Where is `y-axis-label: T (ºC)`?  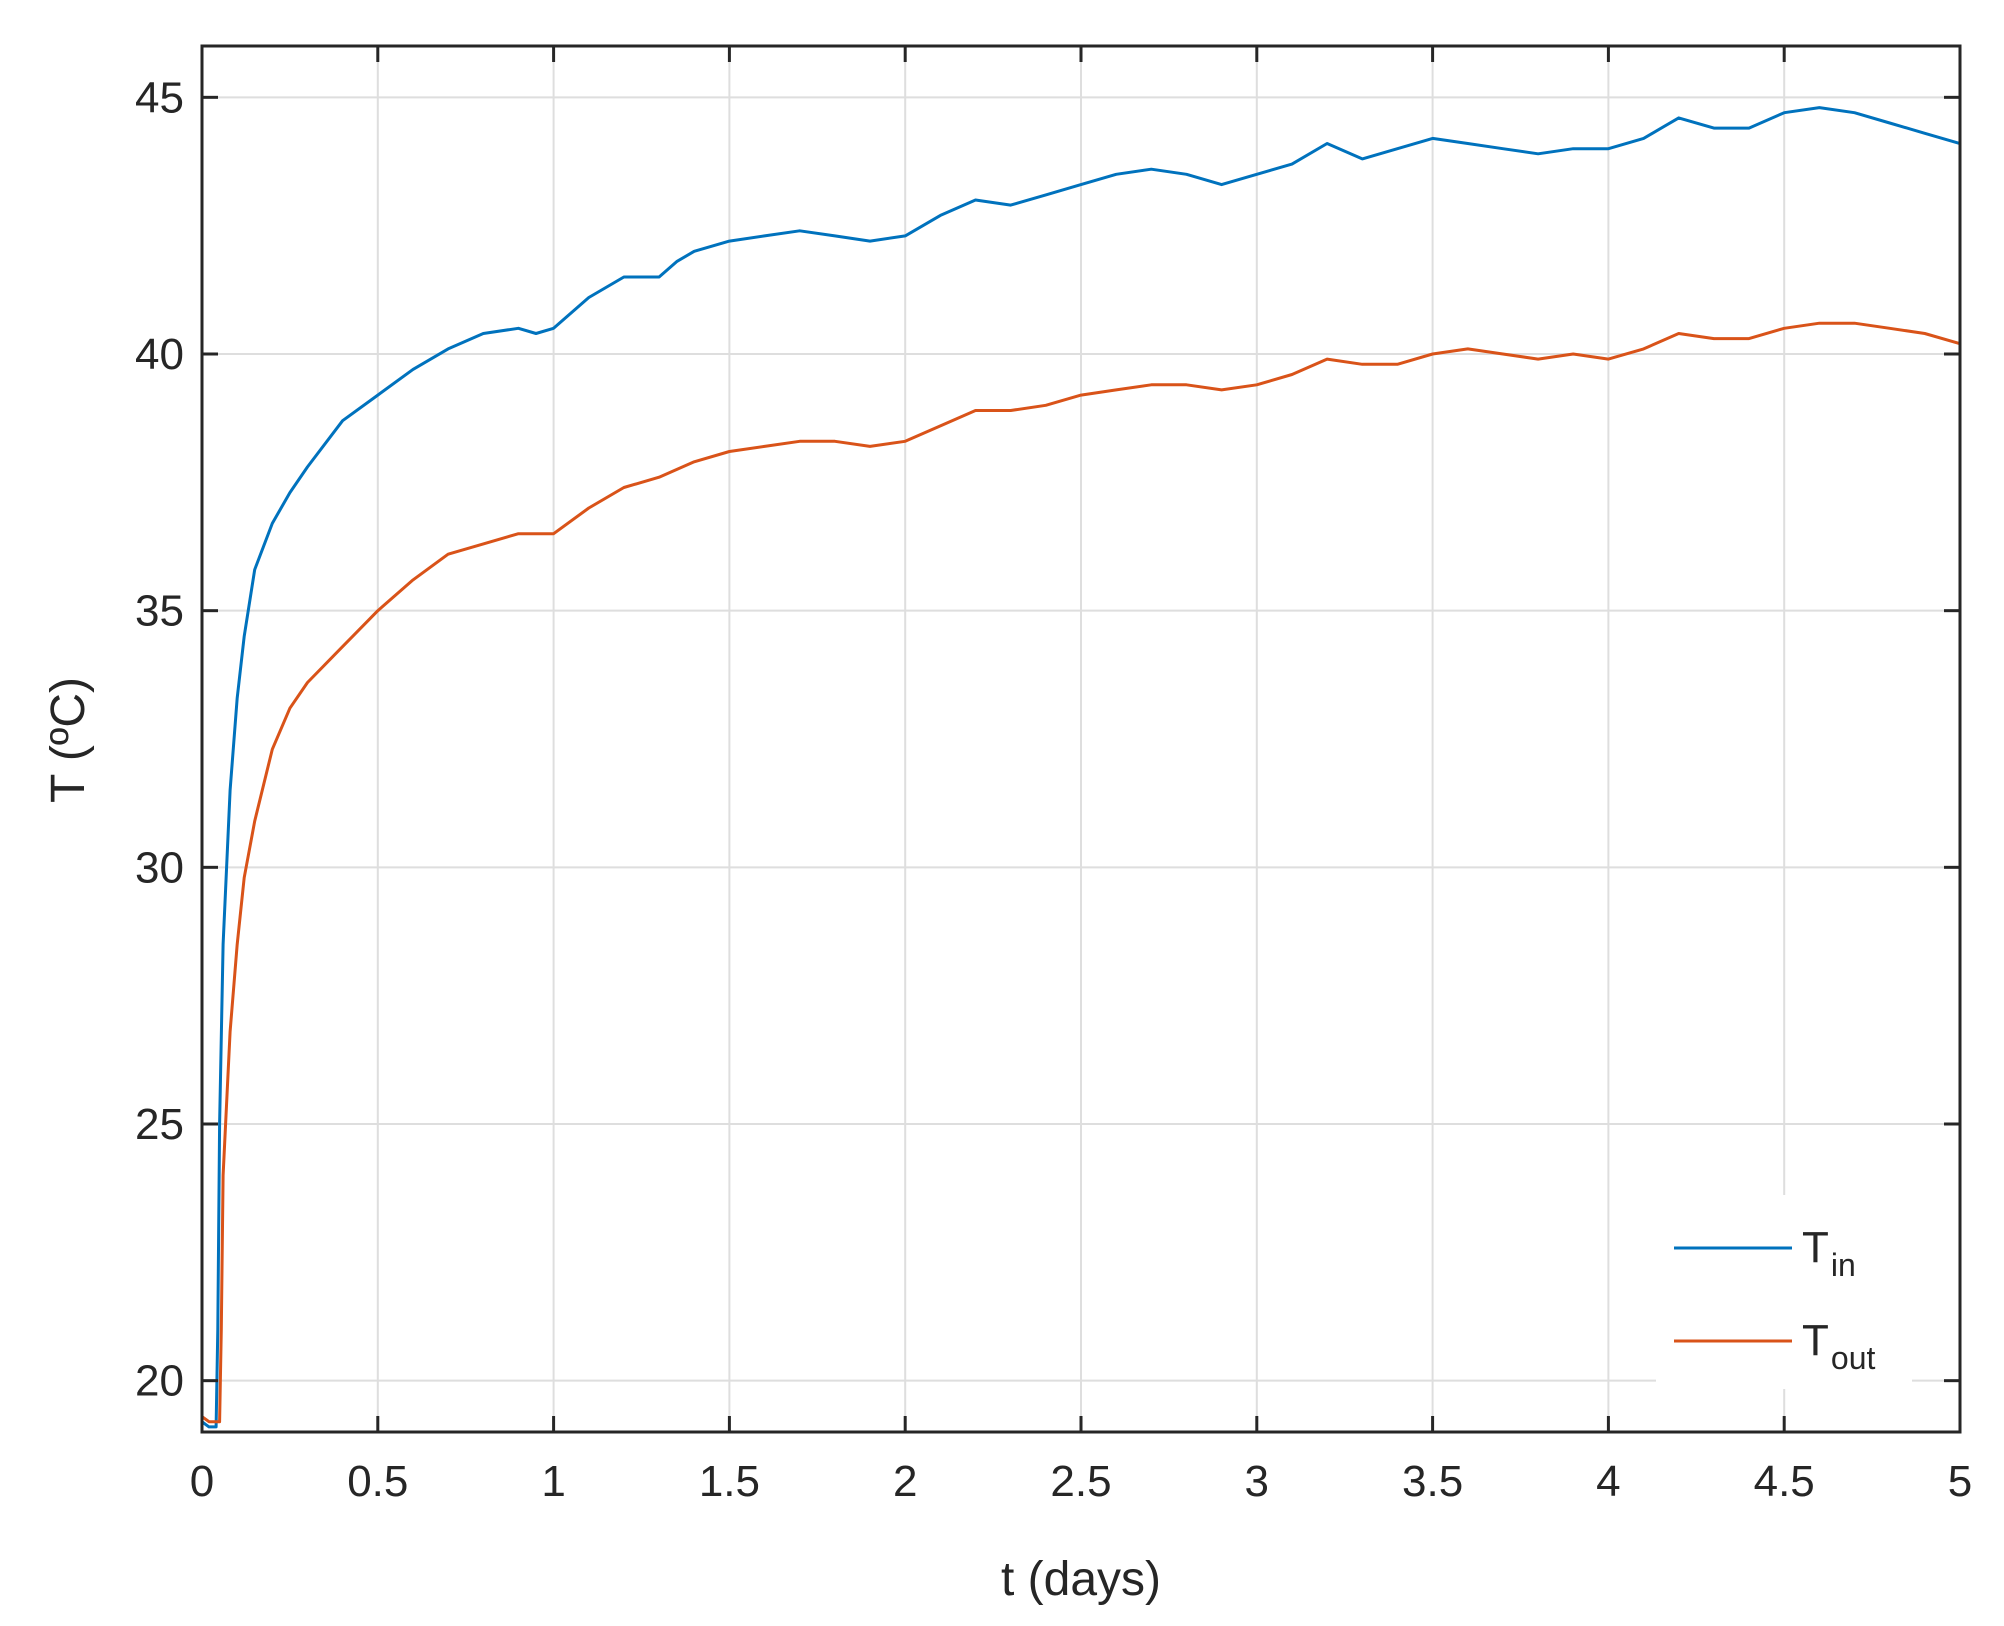
y-axis-label: T (ºC) is located at coordinates (68, 740).